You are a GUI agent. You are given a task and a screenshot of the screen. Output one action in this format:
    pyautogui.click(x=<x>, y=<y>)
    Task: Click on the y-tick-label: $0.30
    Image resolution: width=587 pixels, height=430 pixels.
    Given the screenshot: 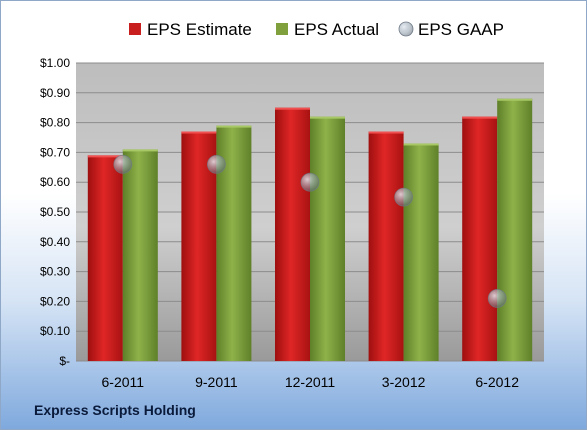 What is the action you would take?
    pyautogui.click(x=55, y=272)
    